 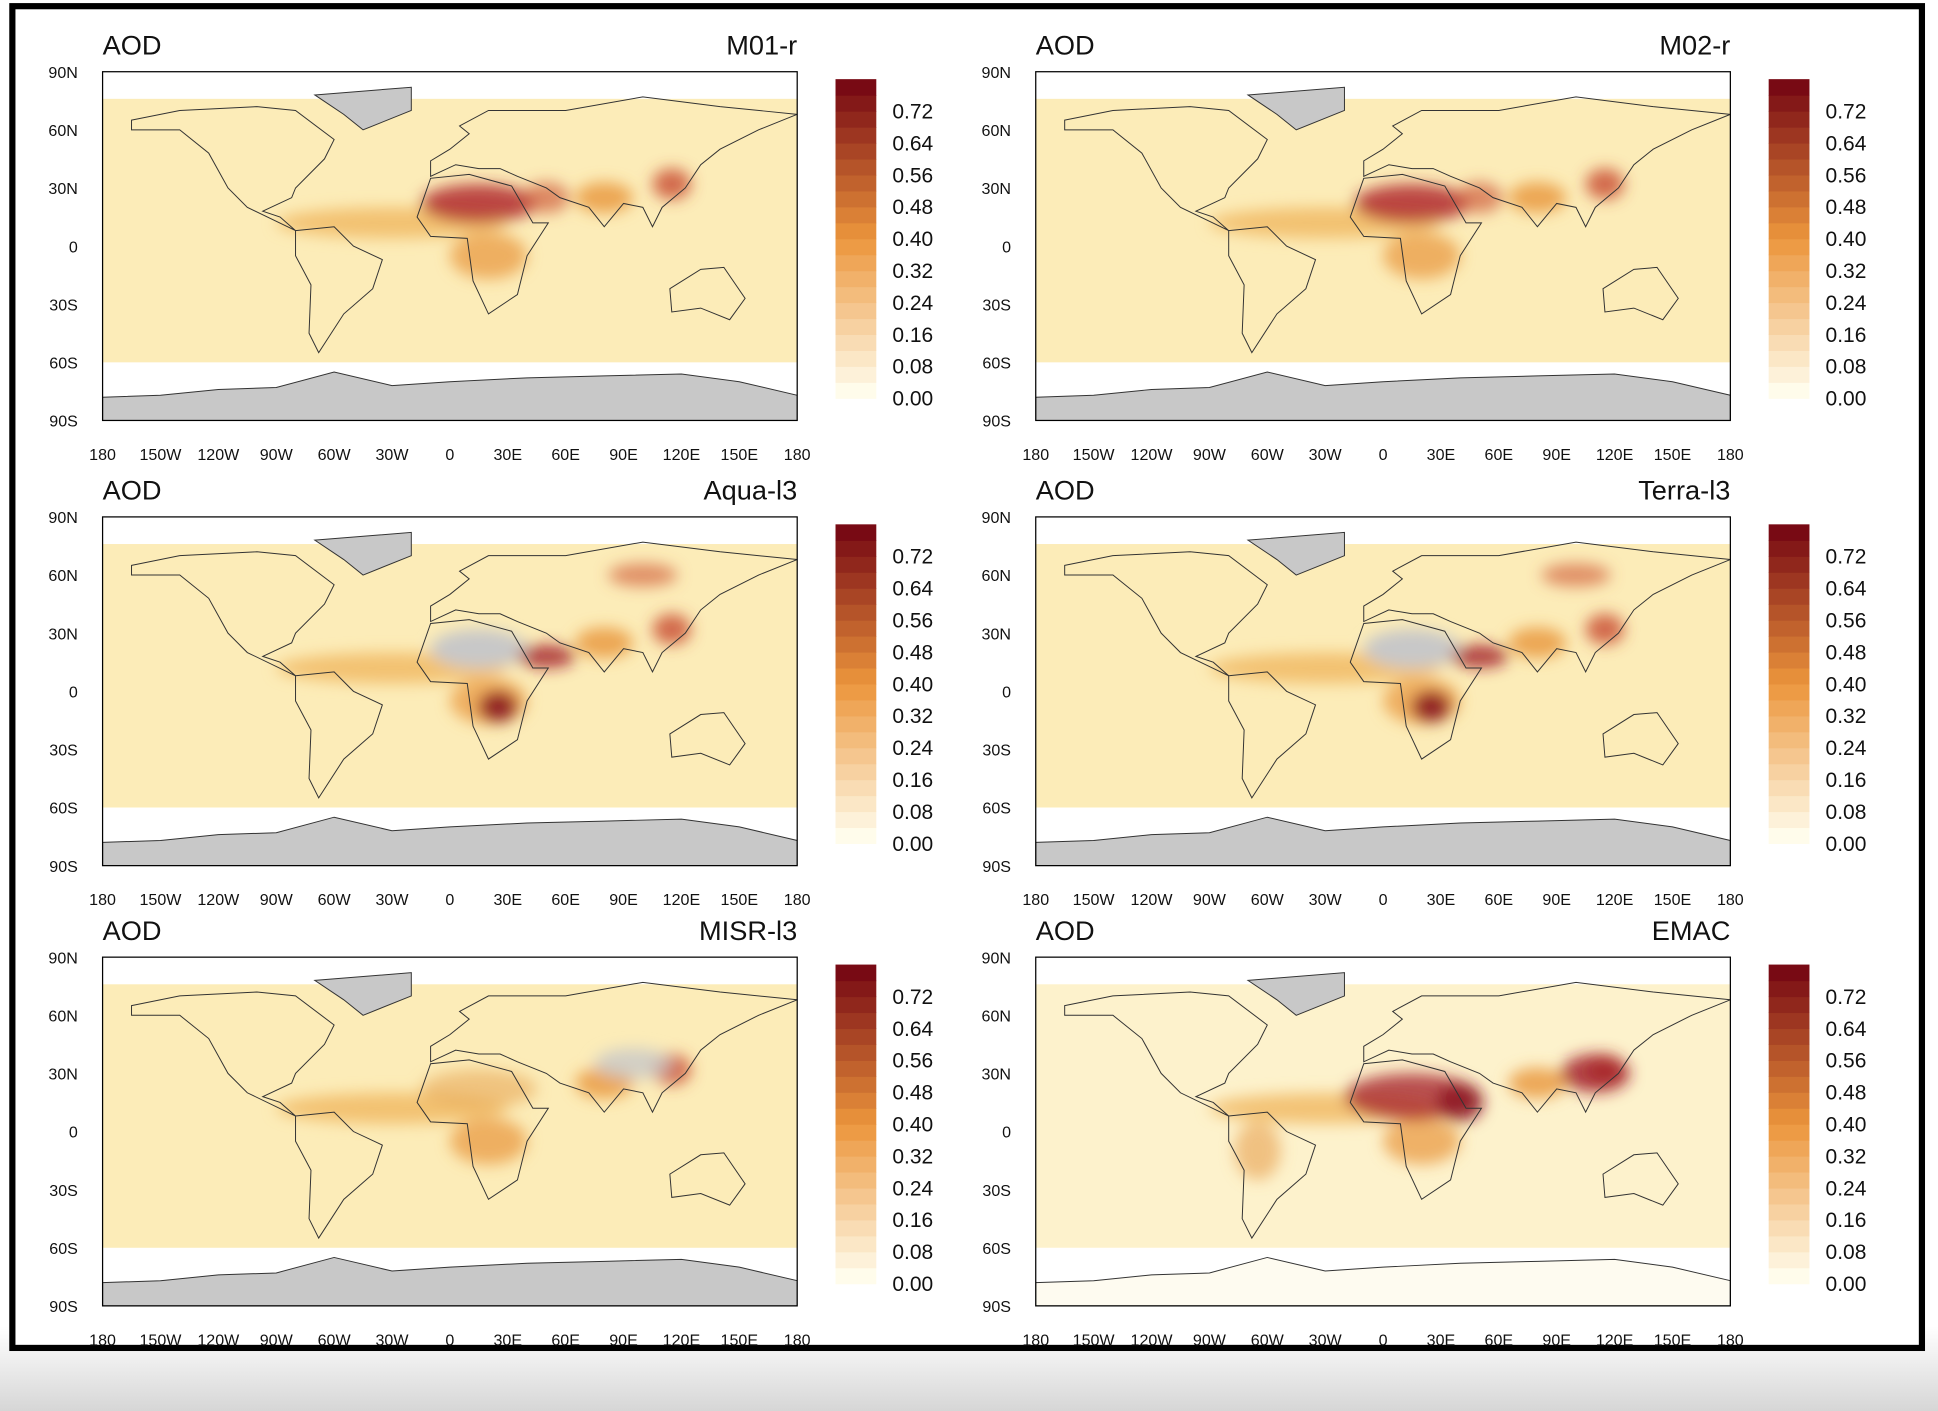 I want to click on lon-tick-label: 60W, so click(x=335, y=1340).